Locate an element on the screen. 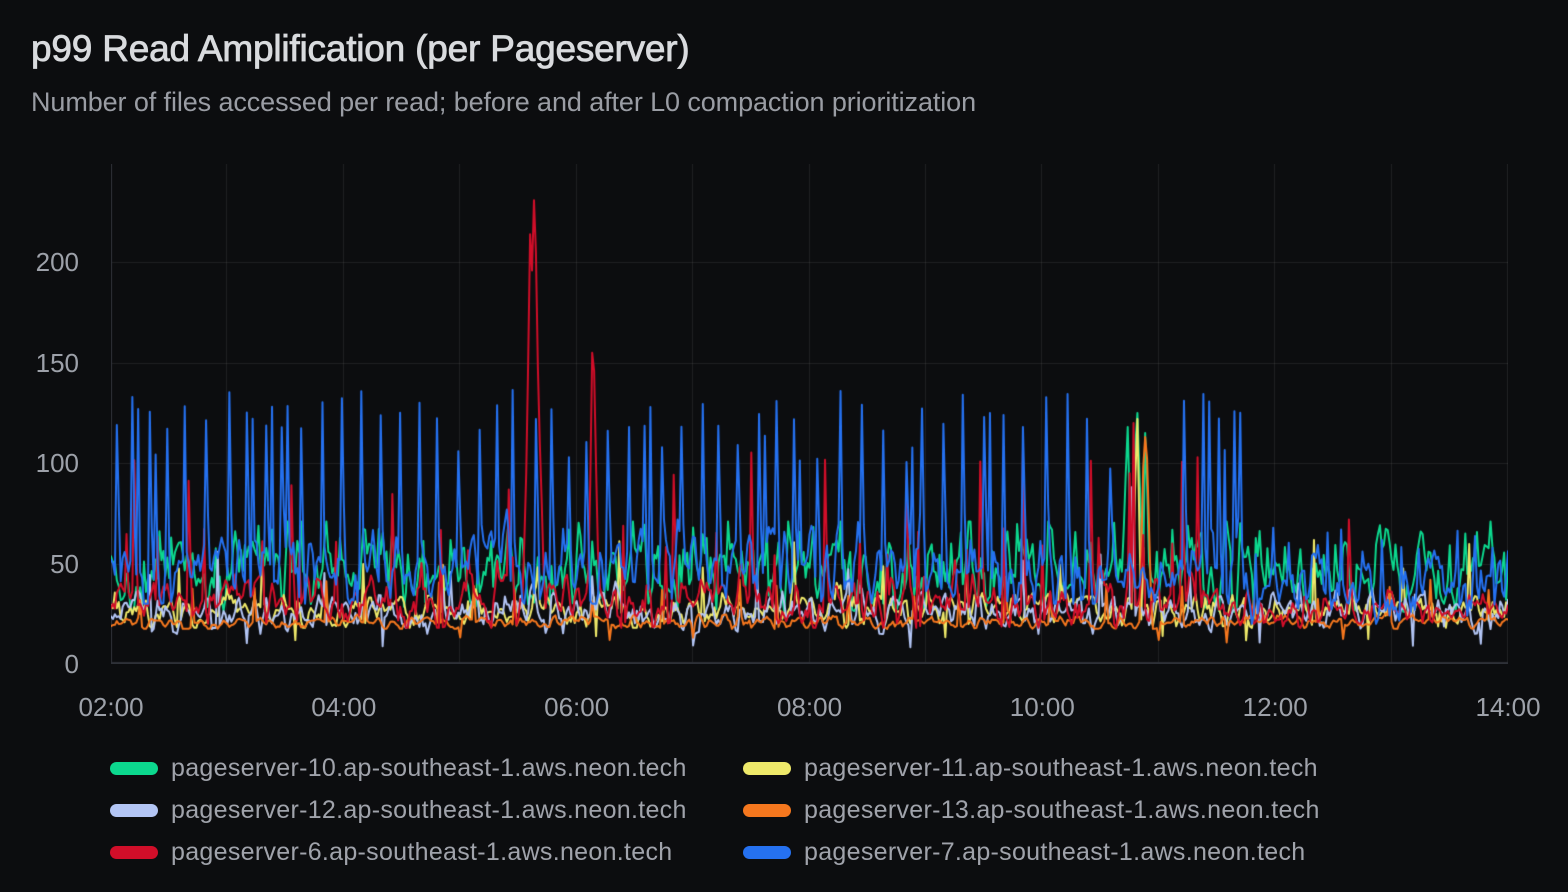  x-tick-label: 14:00 is located at coordinates (1508, 707).